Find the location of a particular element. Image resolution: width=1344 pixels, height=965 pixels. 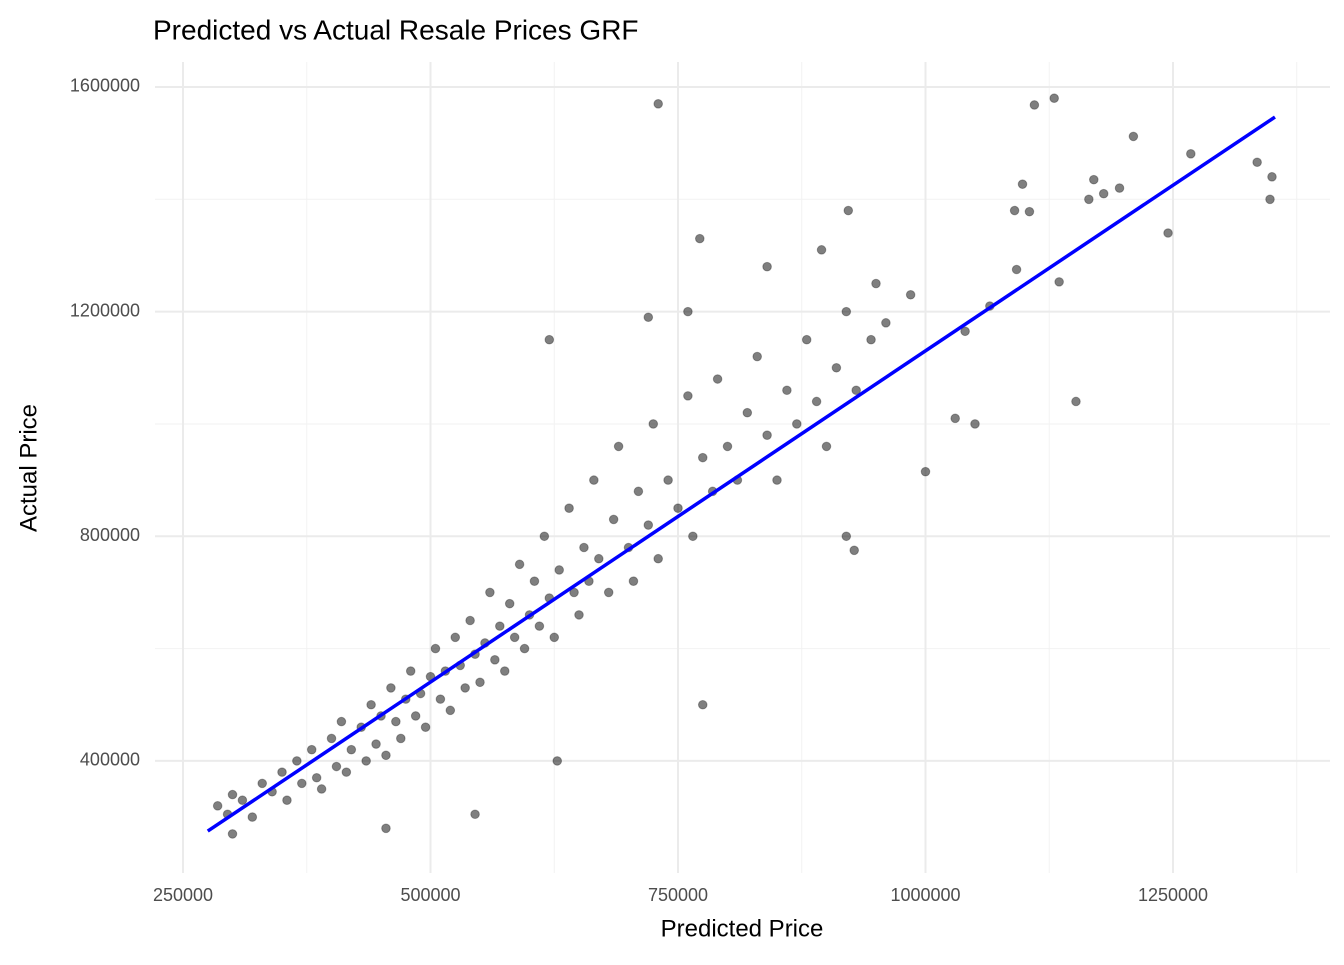

chart-title: Predicted vs Actual Resale Prices GRF is located at coordinates (396, 29).